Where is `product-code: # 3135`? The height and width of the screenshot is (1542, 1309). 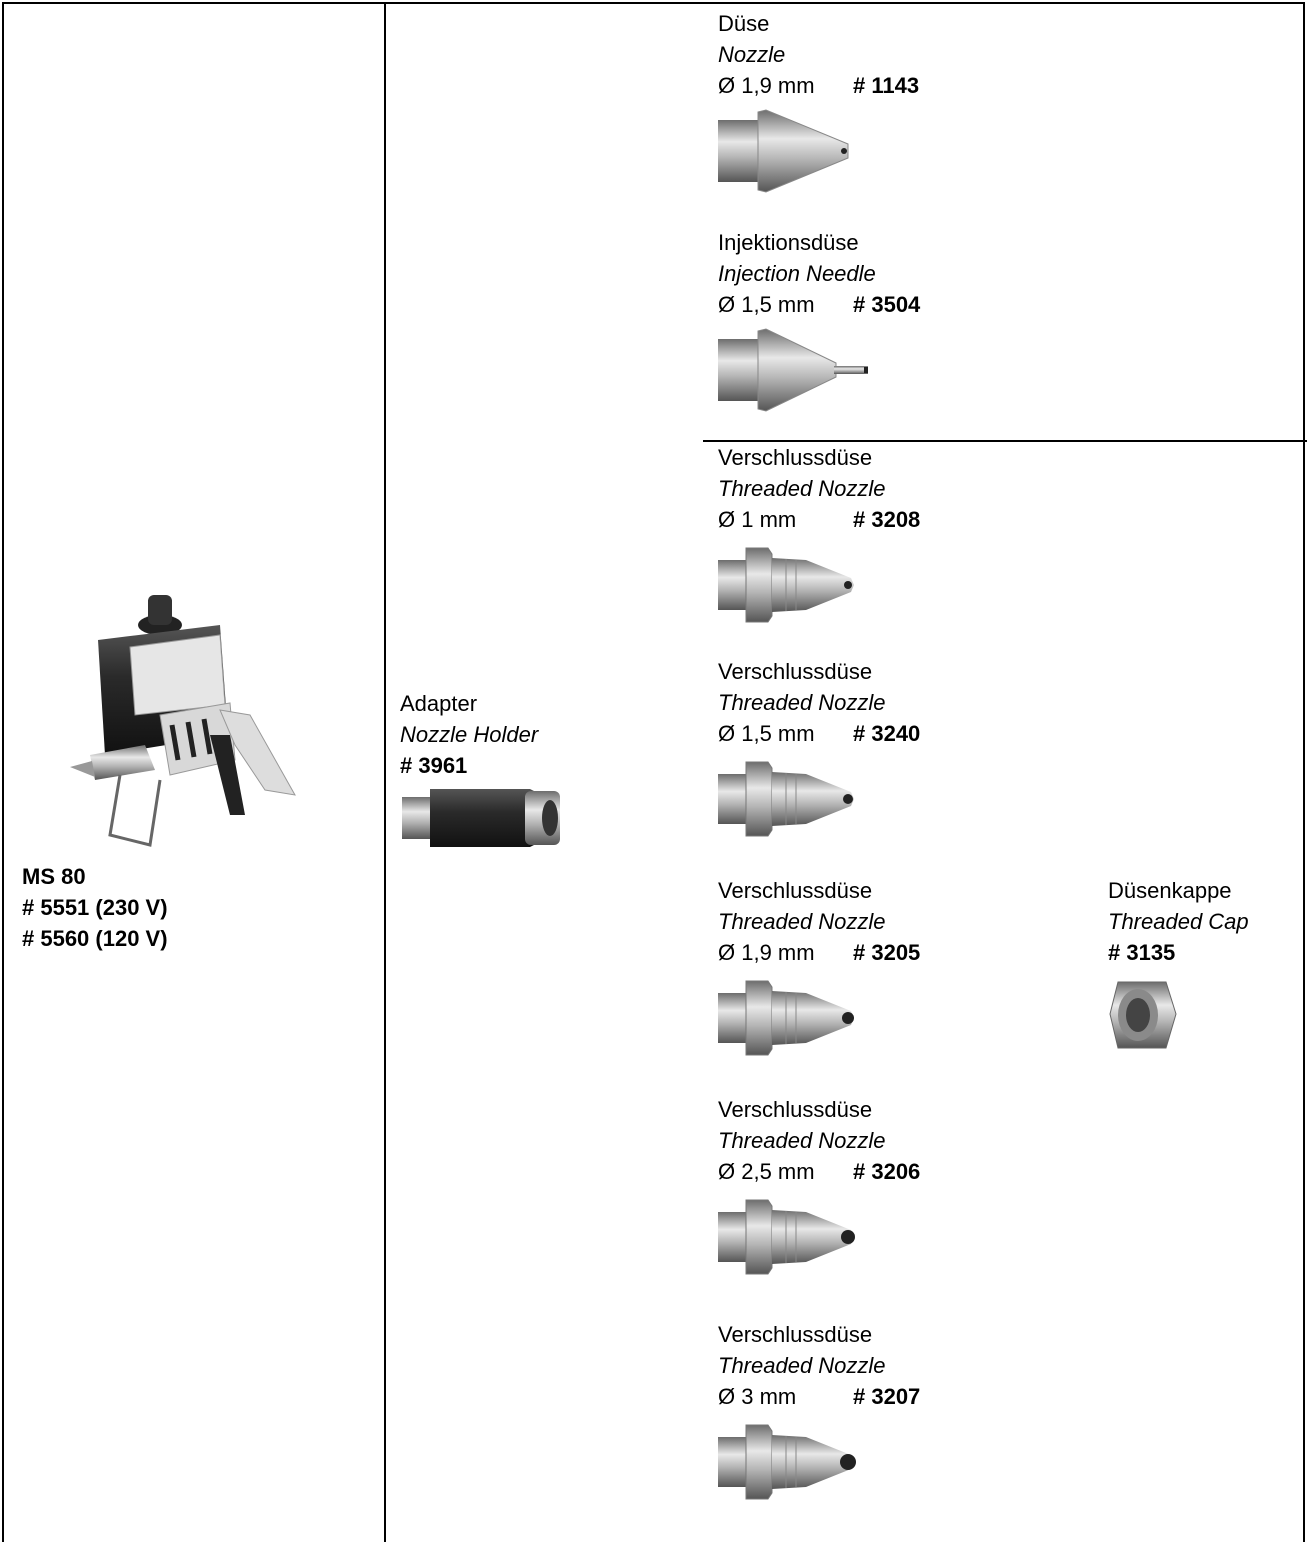
product-code: # 3135 is located at coordinates (1142, 952).